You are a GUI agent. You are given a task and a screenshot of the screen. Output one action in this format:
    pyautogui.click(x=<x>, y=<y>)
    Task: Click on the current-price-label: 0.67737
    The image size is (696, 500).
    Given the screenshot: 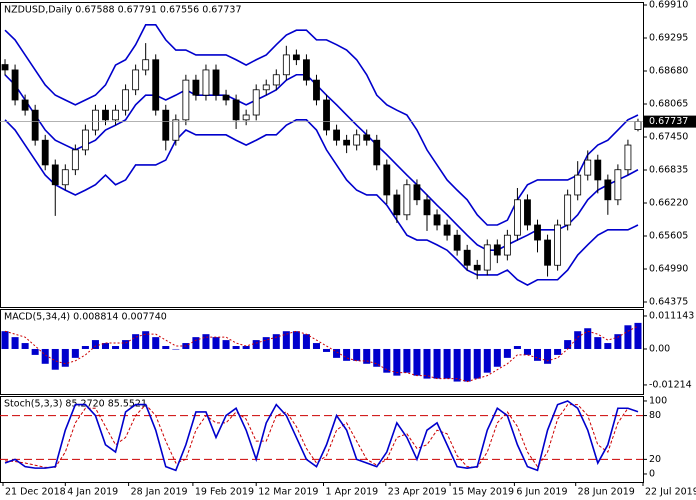 What is the action you would take?
    pyautogui.click(x=668, y=121)
    